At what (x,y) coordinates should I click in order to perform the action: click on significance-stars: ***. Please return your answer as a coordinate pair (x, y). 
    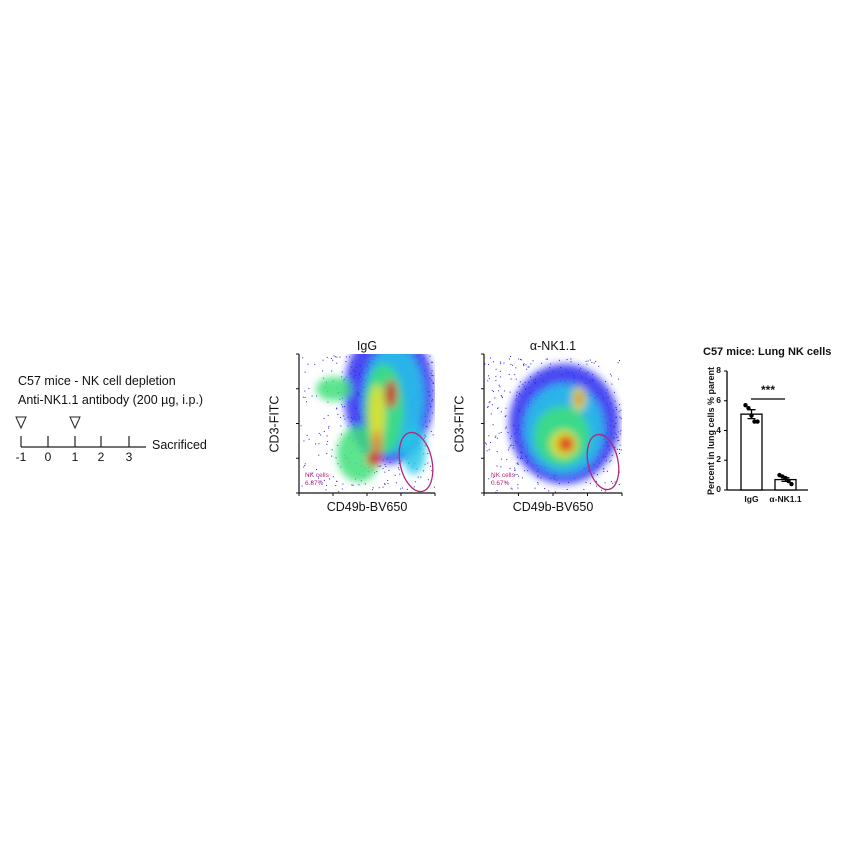
    Looking at the image, I should click on (767, 390).